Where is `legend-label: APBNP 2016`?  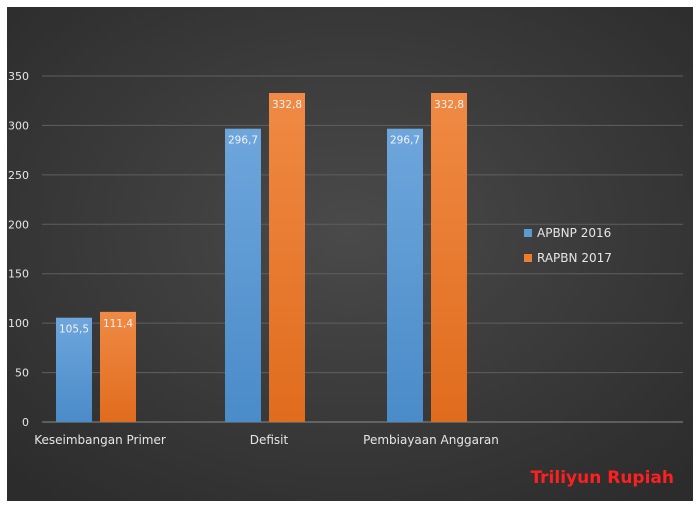 legend-label: APBNP 2016 is located at coordinates (574, 233).